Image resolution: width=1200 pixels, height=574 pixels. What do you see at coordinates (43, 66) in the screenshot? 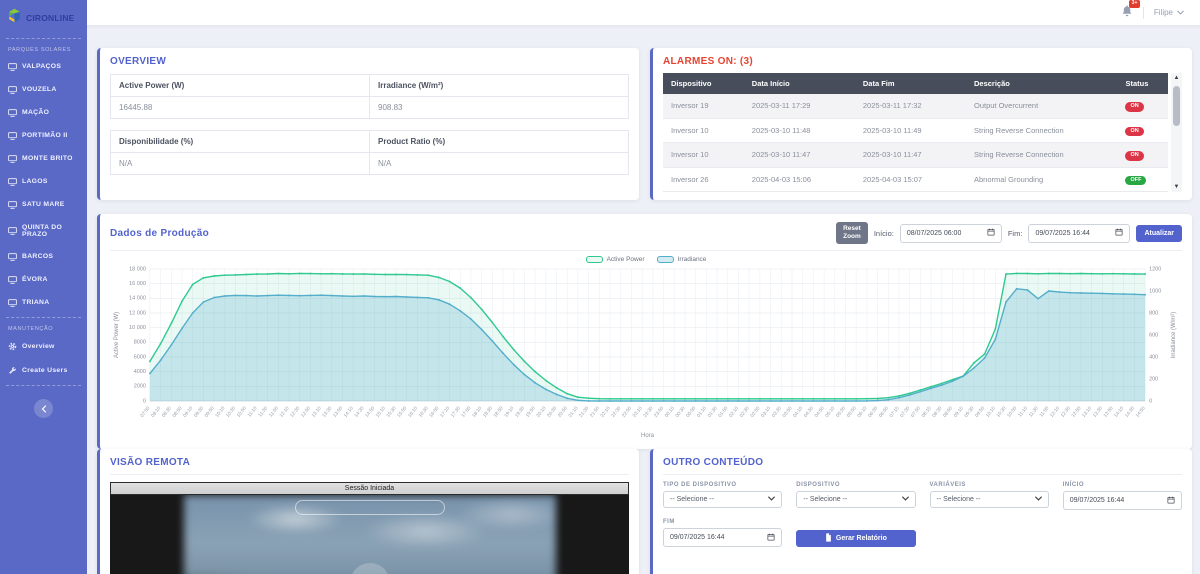
I see `sidebar-item-valpa-os: VALPAÇOS` at bounding box center [43, 66].